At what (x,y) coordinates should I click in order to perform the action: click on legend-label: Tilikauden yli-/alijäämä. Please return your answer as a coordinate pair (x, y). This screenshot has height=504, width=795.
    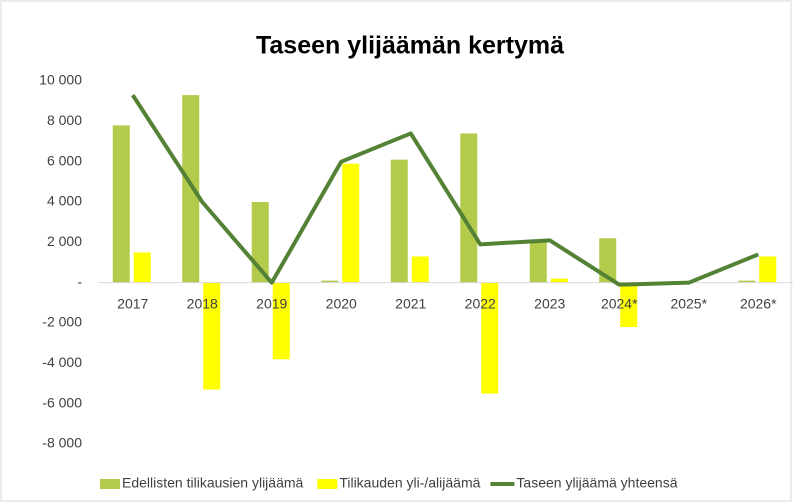
    Looking at the image, I should click on (409, 483).